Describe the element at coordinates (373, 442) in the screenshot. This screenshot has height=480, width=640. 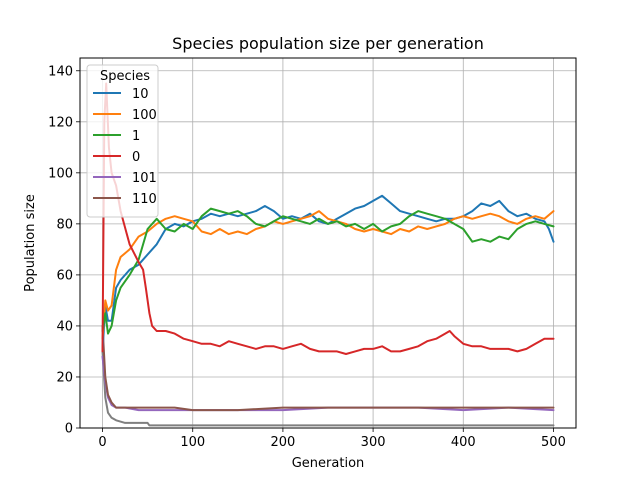
I see `x-tick-label: 300` at that location.